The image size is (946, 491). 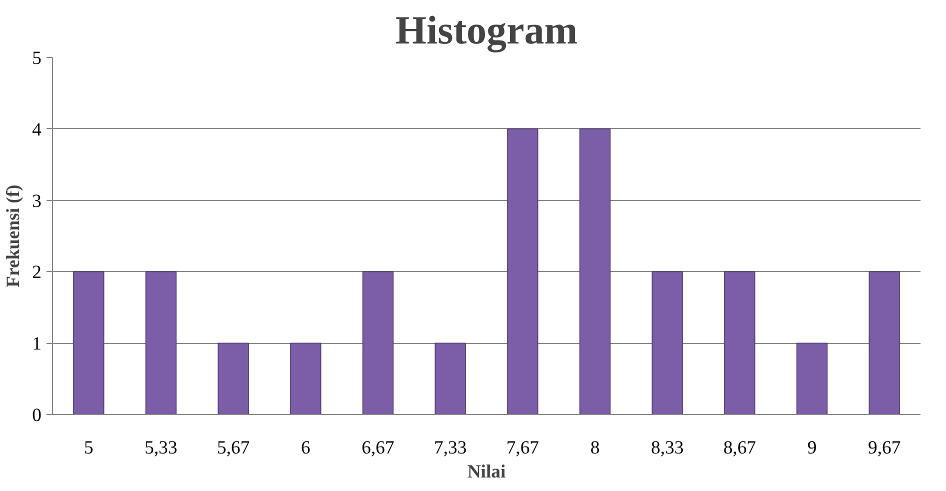 I want to click on x-tick-label: 9, so click(x=812, y=448).